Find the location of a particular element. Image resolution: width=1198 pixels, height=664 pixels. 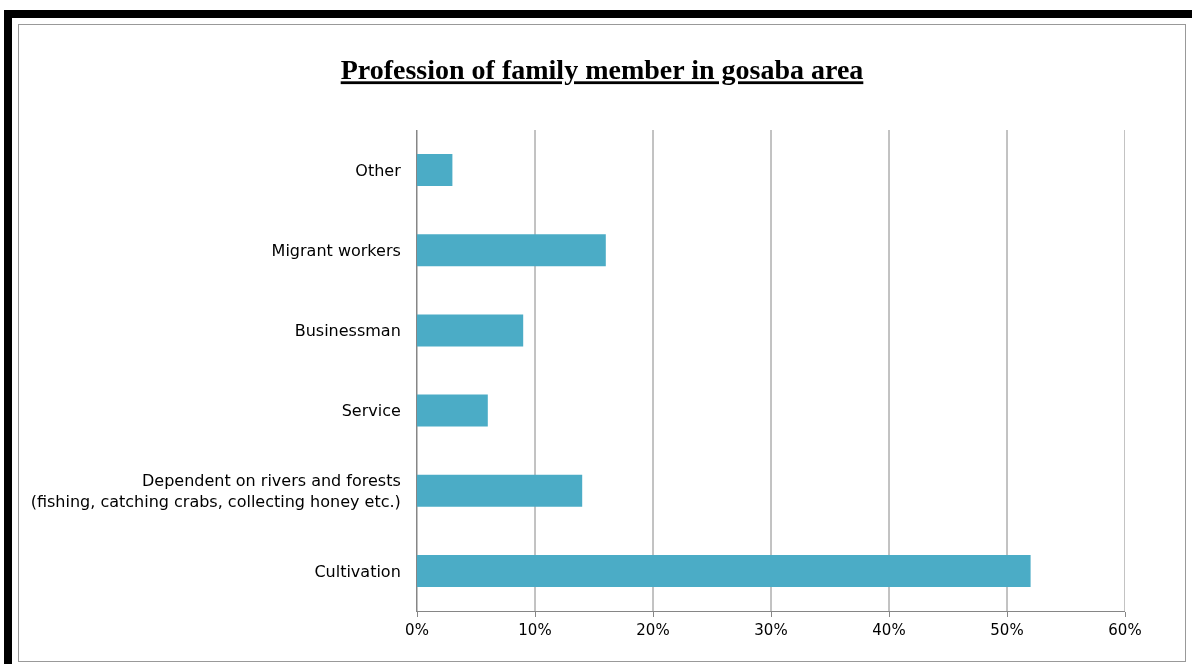

y-tick-label: Other is located at coordinates (378, 170).